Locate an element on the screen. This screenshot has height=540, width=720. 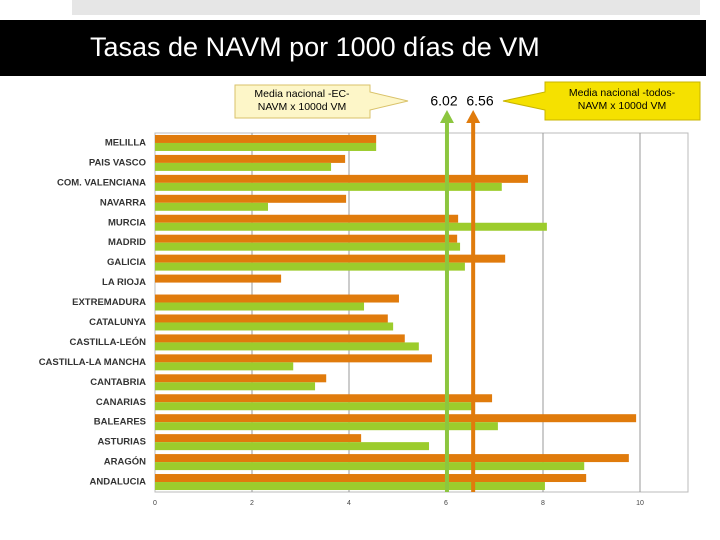
reference-label: 6.02 is located at coordinates (443, 101).